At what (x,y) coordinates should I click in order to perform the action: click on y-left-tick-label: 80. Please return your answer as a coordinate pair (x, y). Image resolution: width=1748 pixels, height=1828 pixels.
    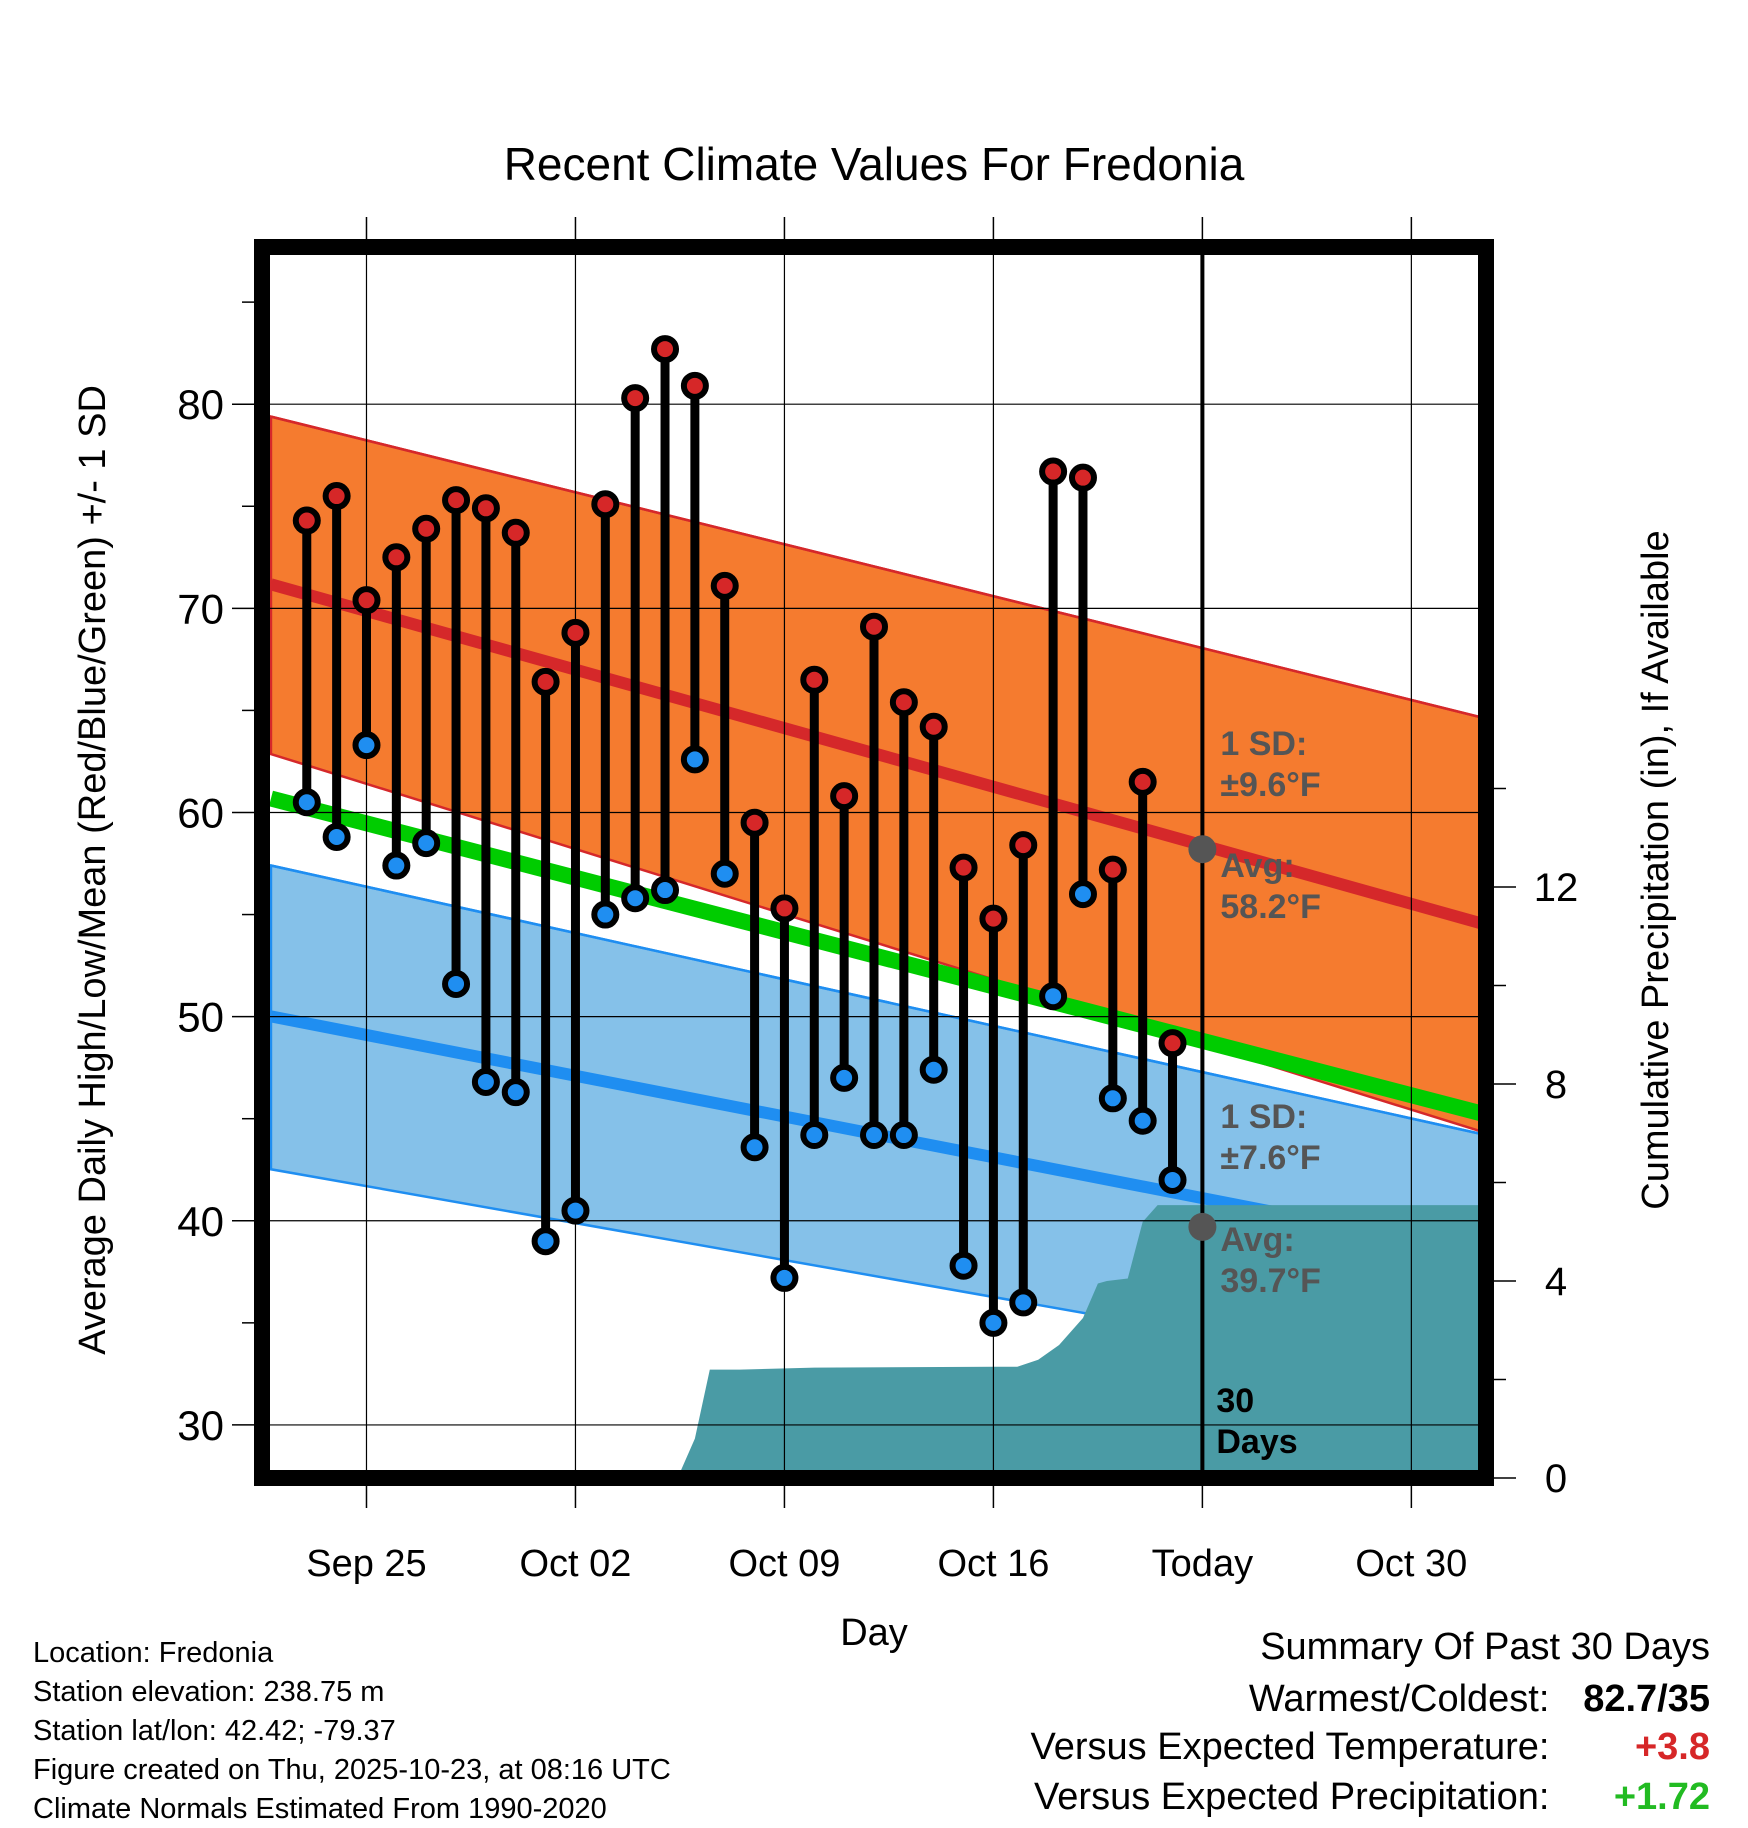
    Looking at the image, I should click on (200, 404).